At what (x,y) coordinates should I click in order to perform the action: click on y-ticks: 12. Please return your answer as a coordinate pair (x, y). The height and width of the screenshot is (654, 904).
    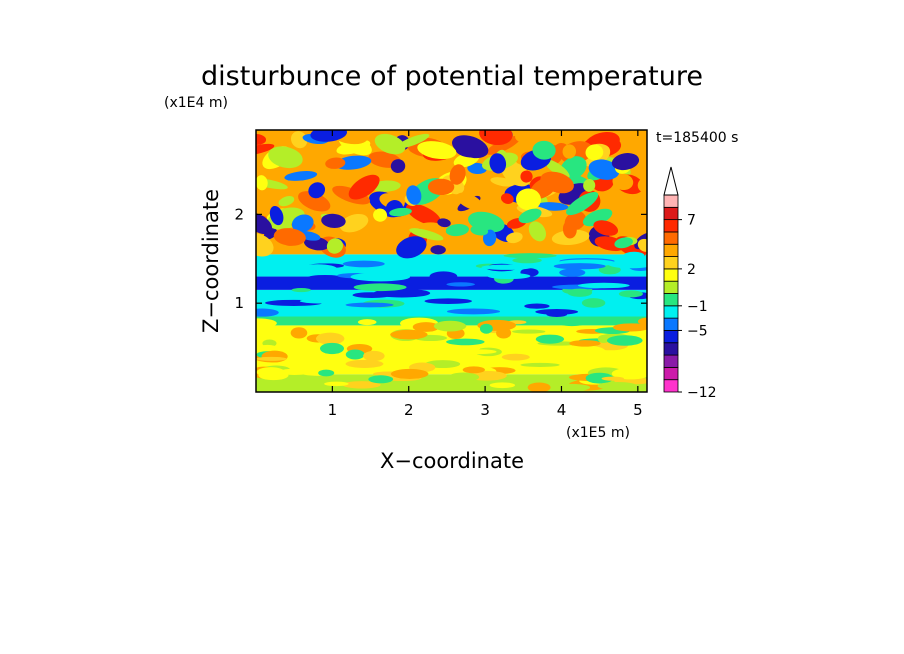
    Looking at the image, I should click on (440, 258).